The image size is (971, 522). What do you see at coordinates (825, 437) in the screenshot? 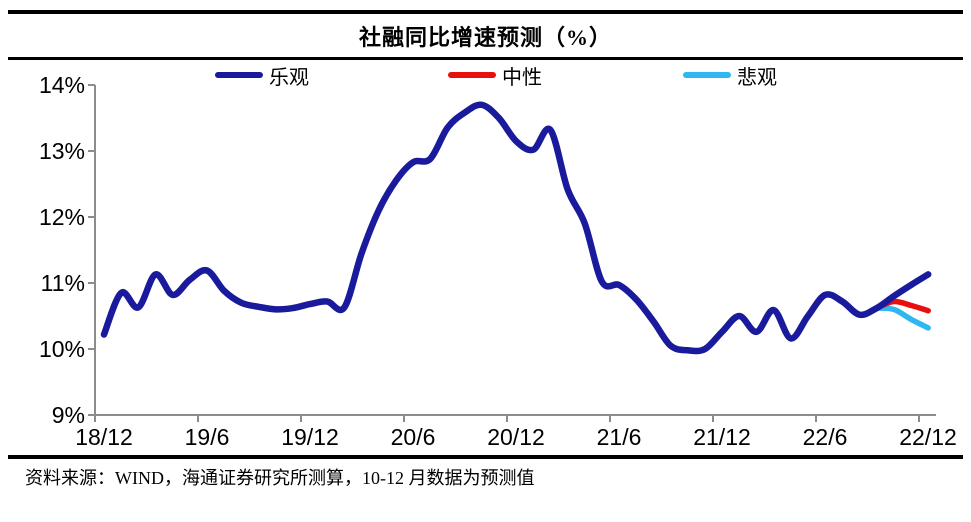
I see `x-tick-label: 22/6` at bounding box center [825, 437].